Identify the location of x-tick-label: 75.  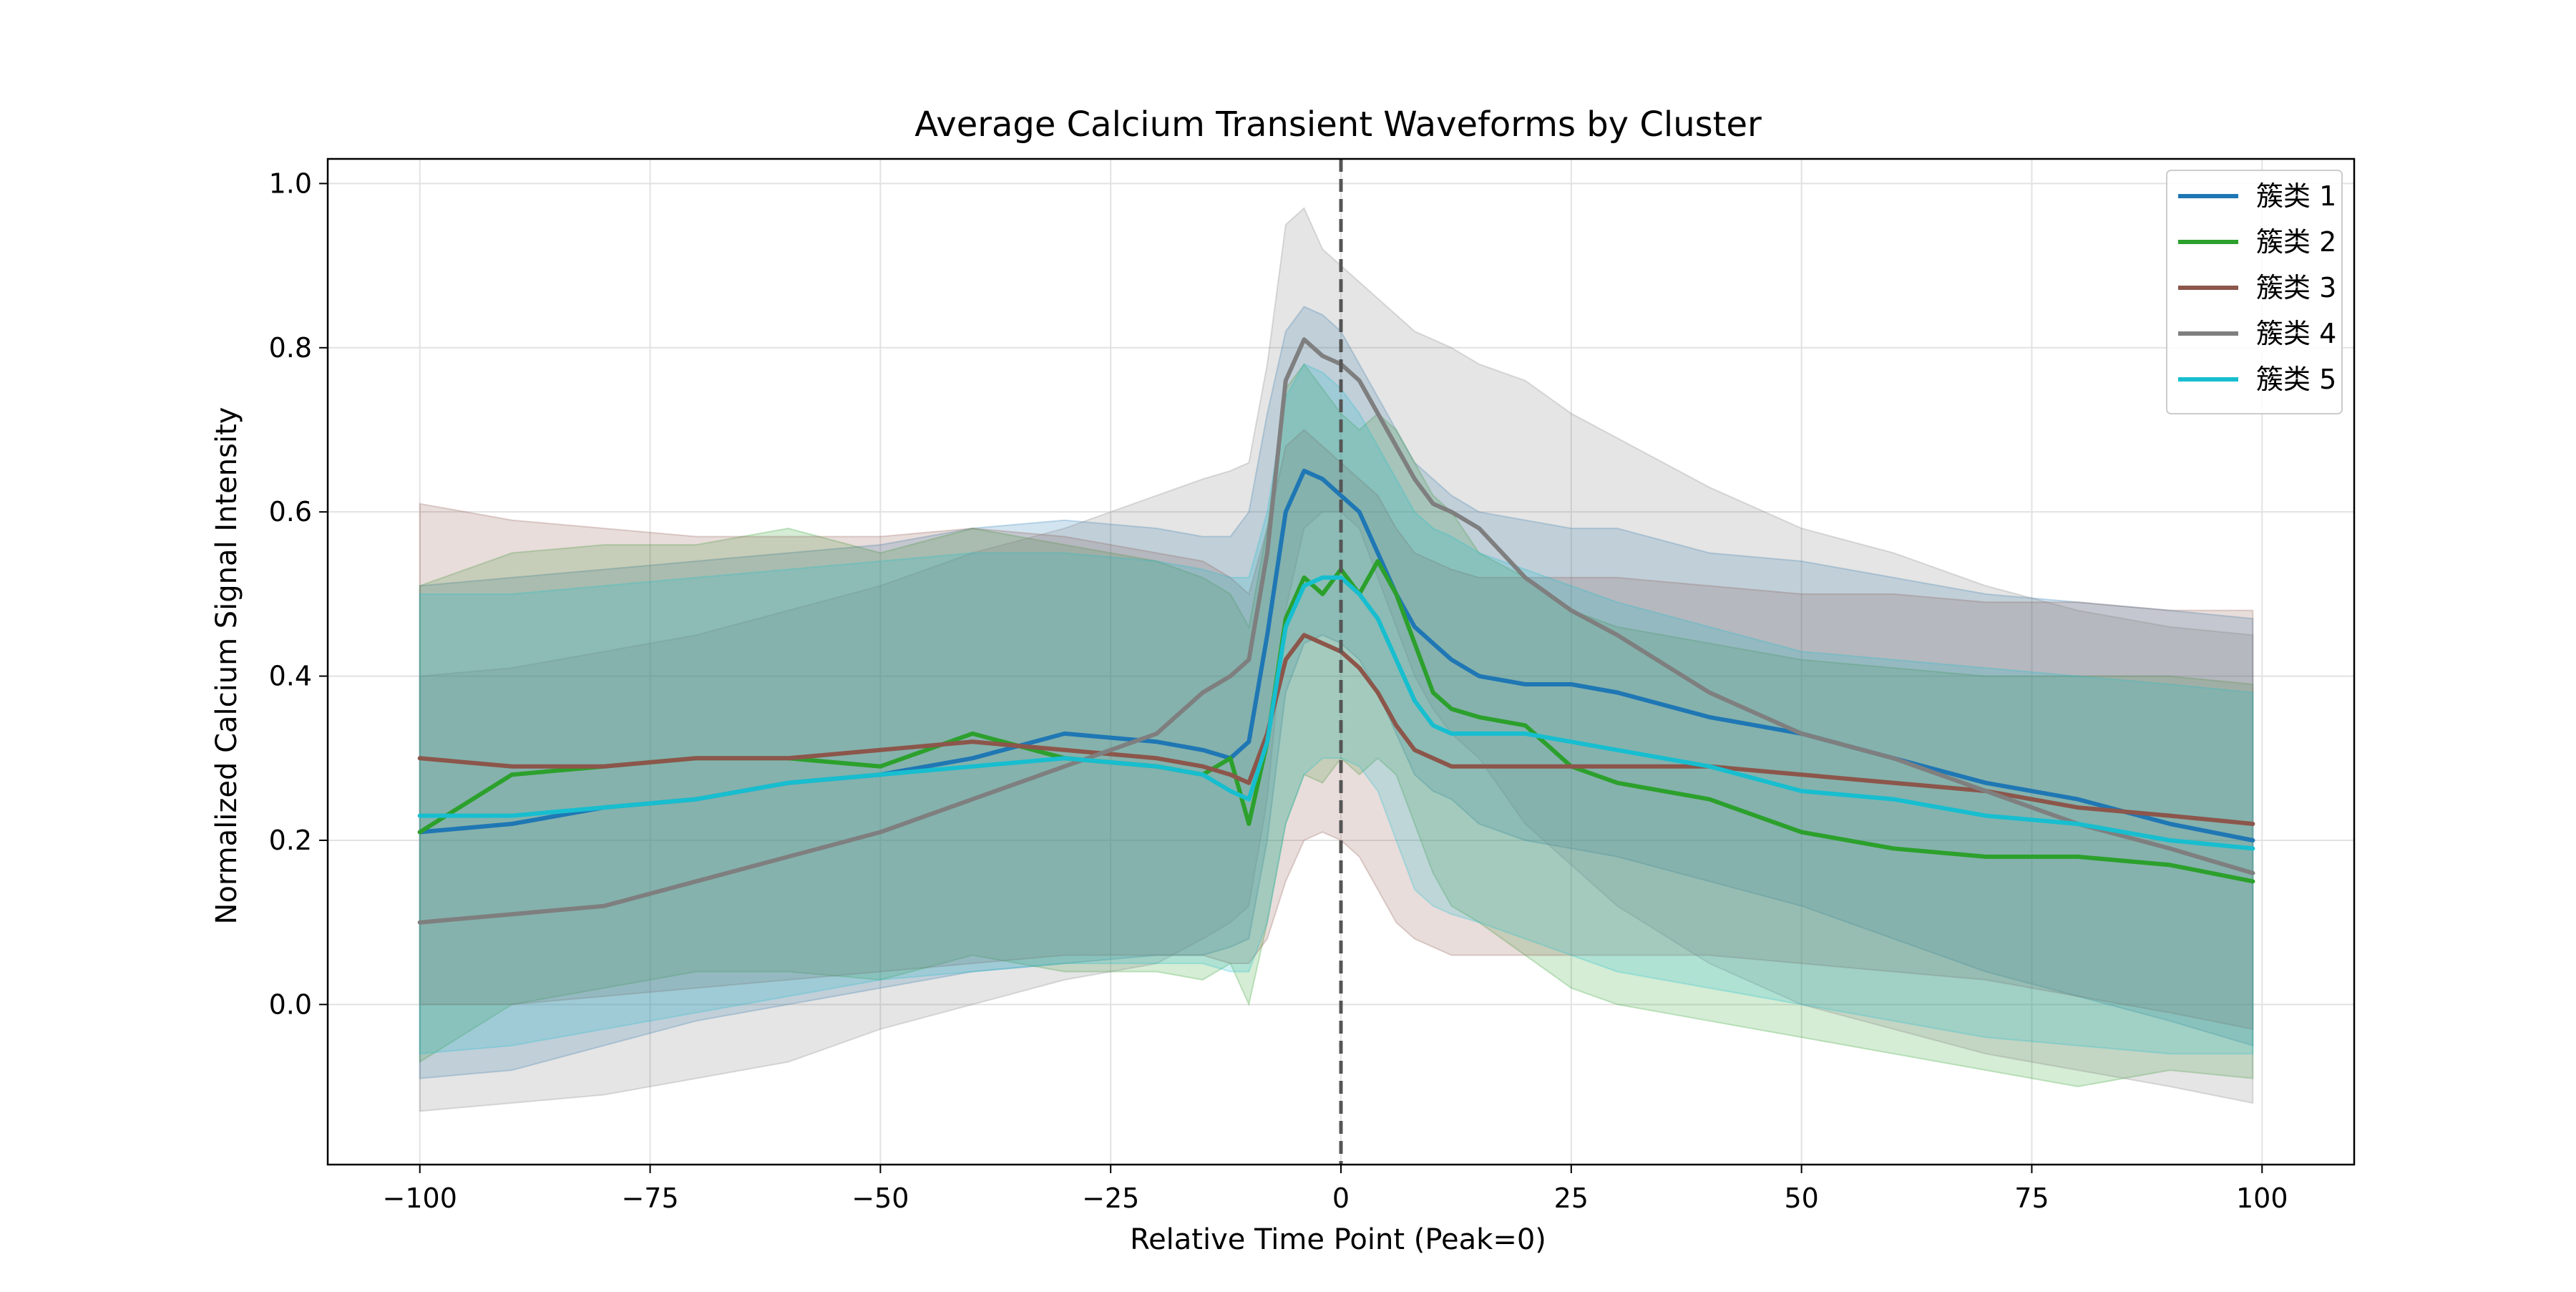
(2031, 1198).